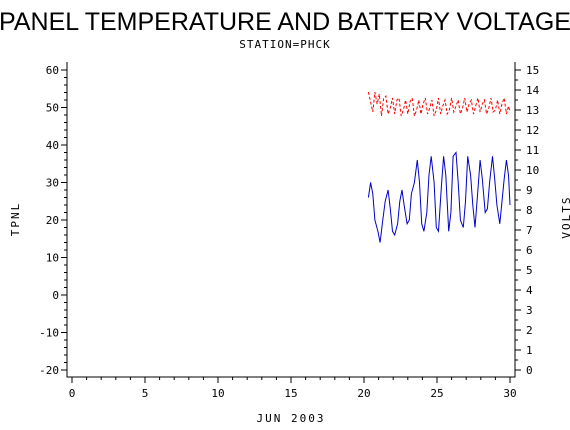  What do you see at coordinates (52, 258) in the screenshot?
I see `y-tick-label: 10` at bounding box center [52, 258].